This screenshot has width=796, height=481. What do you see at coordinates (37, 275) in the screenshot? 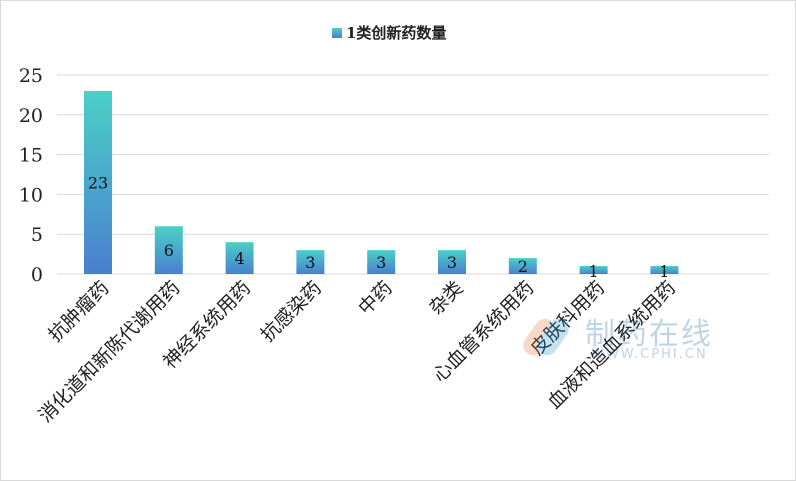
I see `y-tick-label: 0` at bounding box center [37, 275].